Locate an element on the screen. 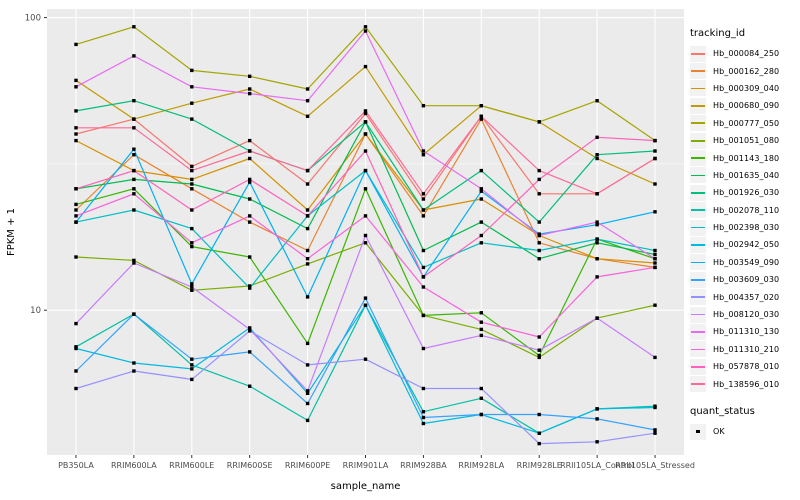  black-square-point-icon is located at coordinates (698, 431).